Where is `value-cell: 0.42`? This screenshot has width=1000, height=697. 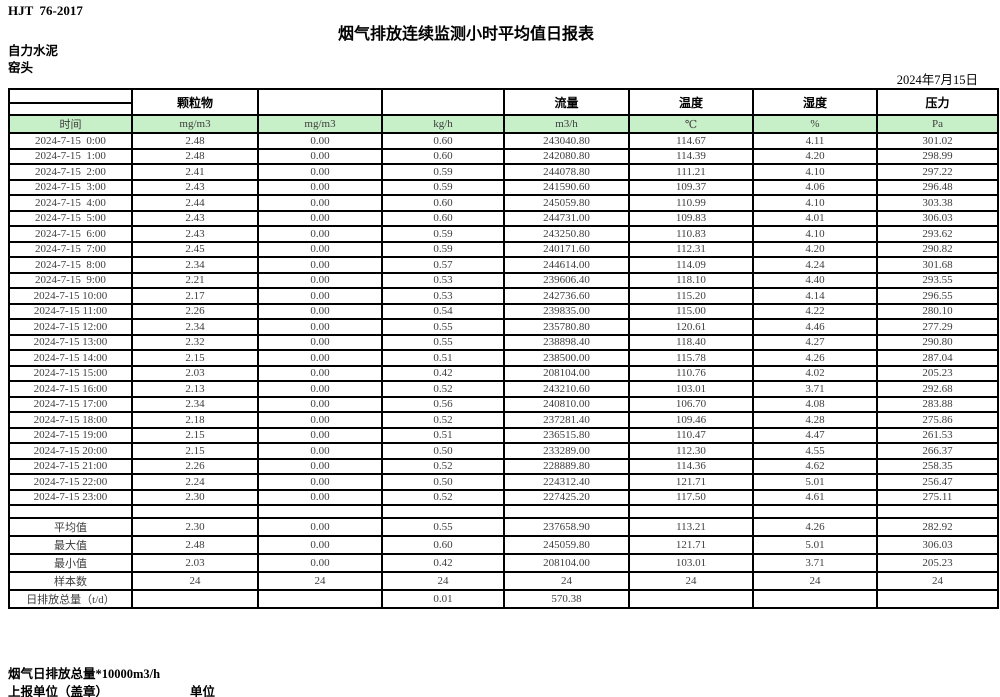 value-cell: 0.42 is located at coordinates (443, 373).